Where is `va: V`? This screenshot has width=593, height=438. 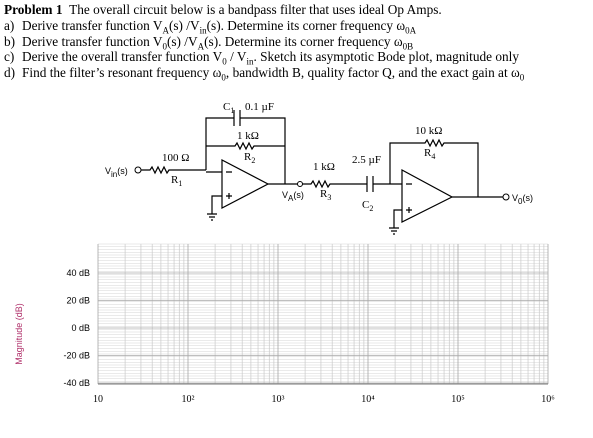 va: V is located at coordinates (285, 195).